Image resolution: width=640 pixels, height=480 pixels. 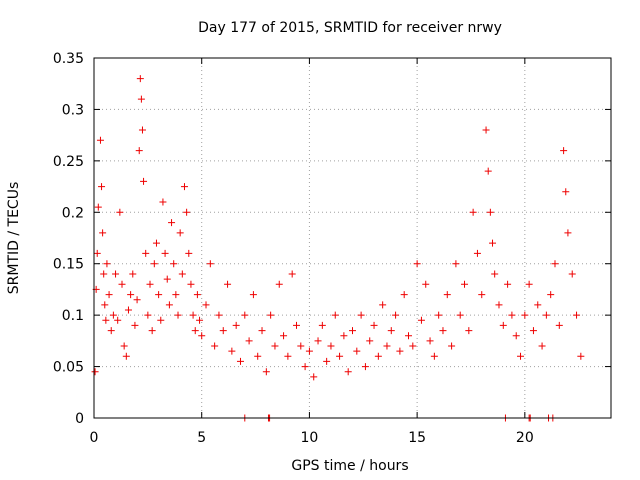 I want to click on y-axis-label: SRMTID / TECUs, so click(x=14, y=238).